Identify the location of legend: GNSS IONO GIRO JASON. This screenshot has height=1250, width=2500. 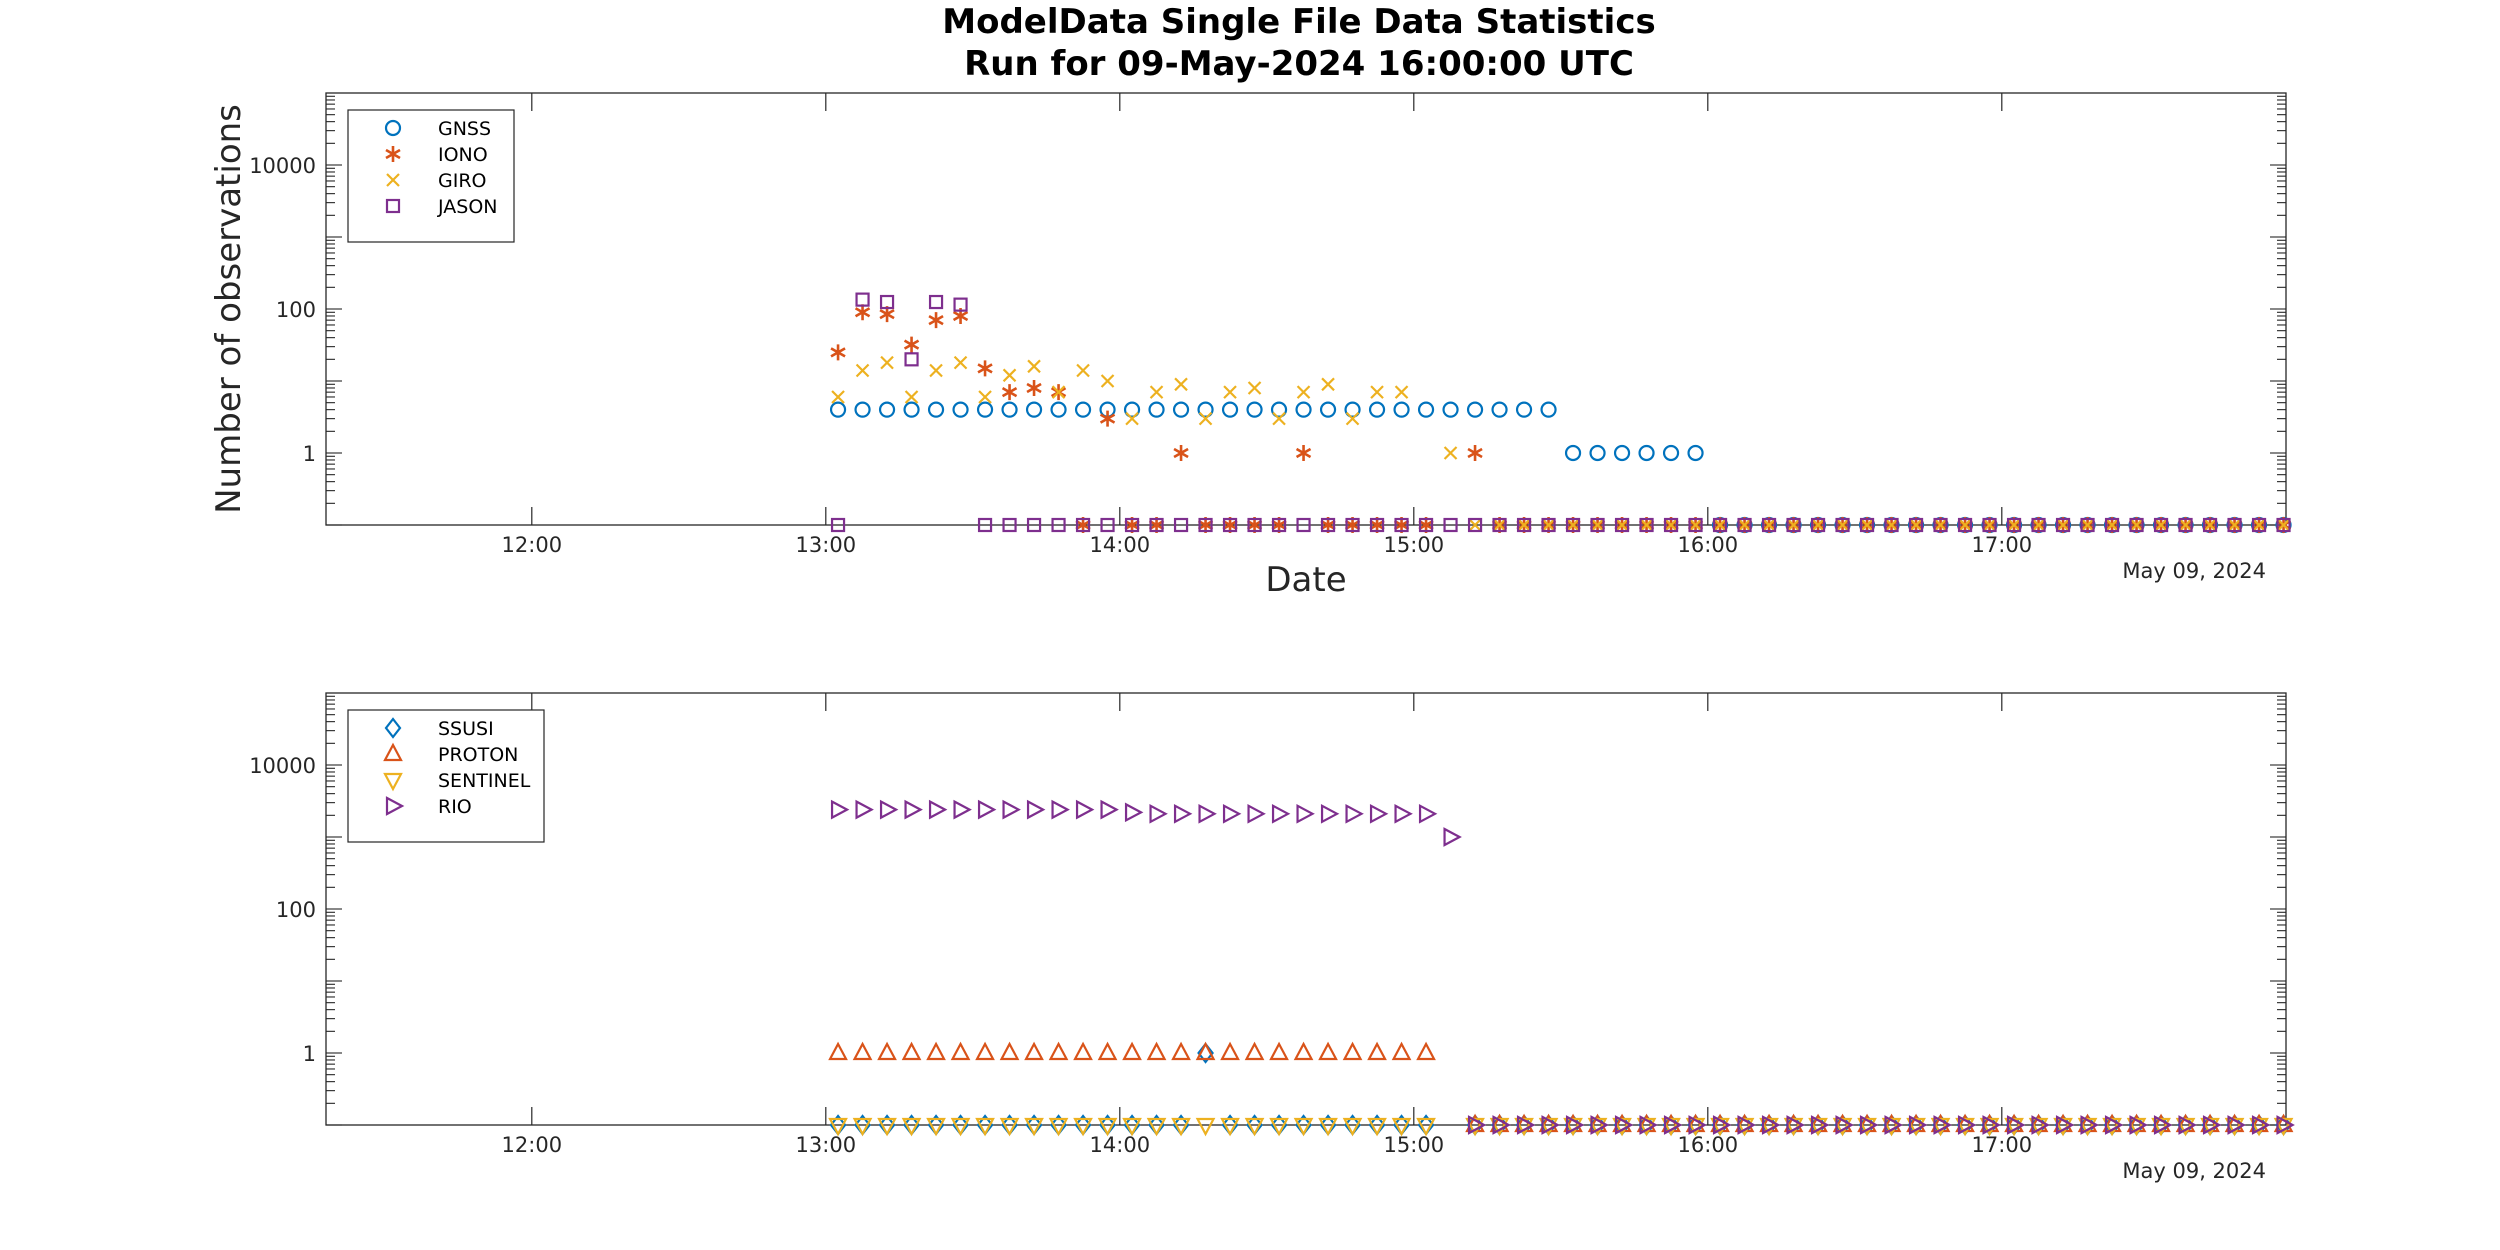
(431, 176).